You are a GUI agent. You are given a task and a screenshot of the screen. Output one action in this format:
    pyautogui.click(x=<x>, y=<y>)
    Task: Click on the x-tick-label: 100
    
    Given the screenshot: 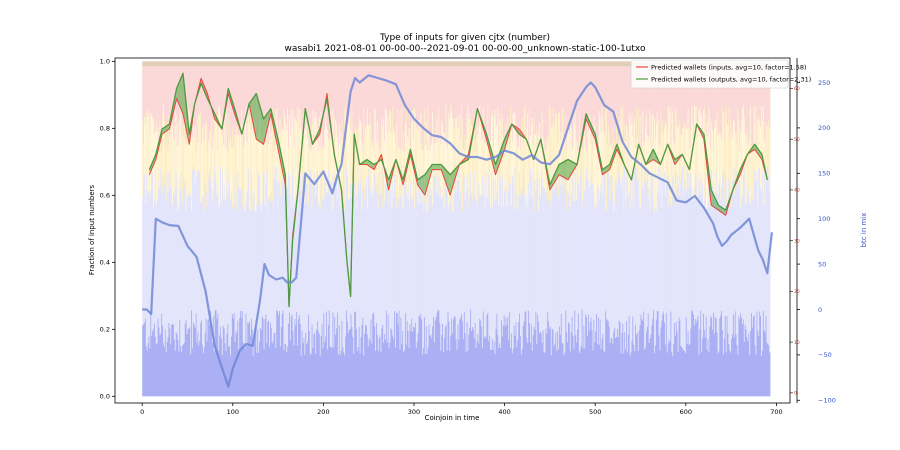 What is the action you would take?
    pyautogui.click(x=233, y=412)
    